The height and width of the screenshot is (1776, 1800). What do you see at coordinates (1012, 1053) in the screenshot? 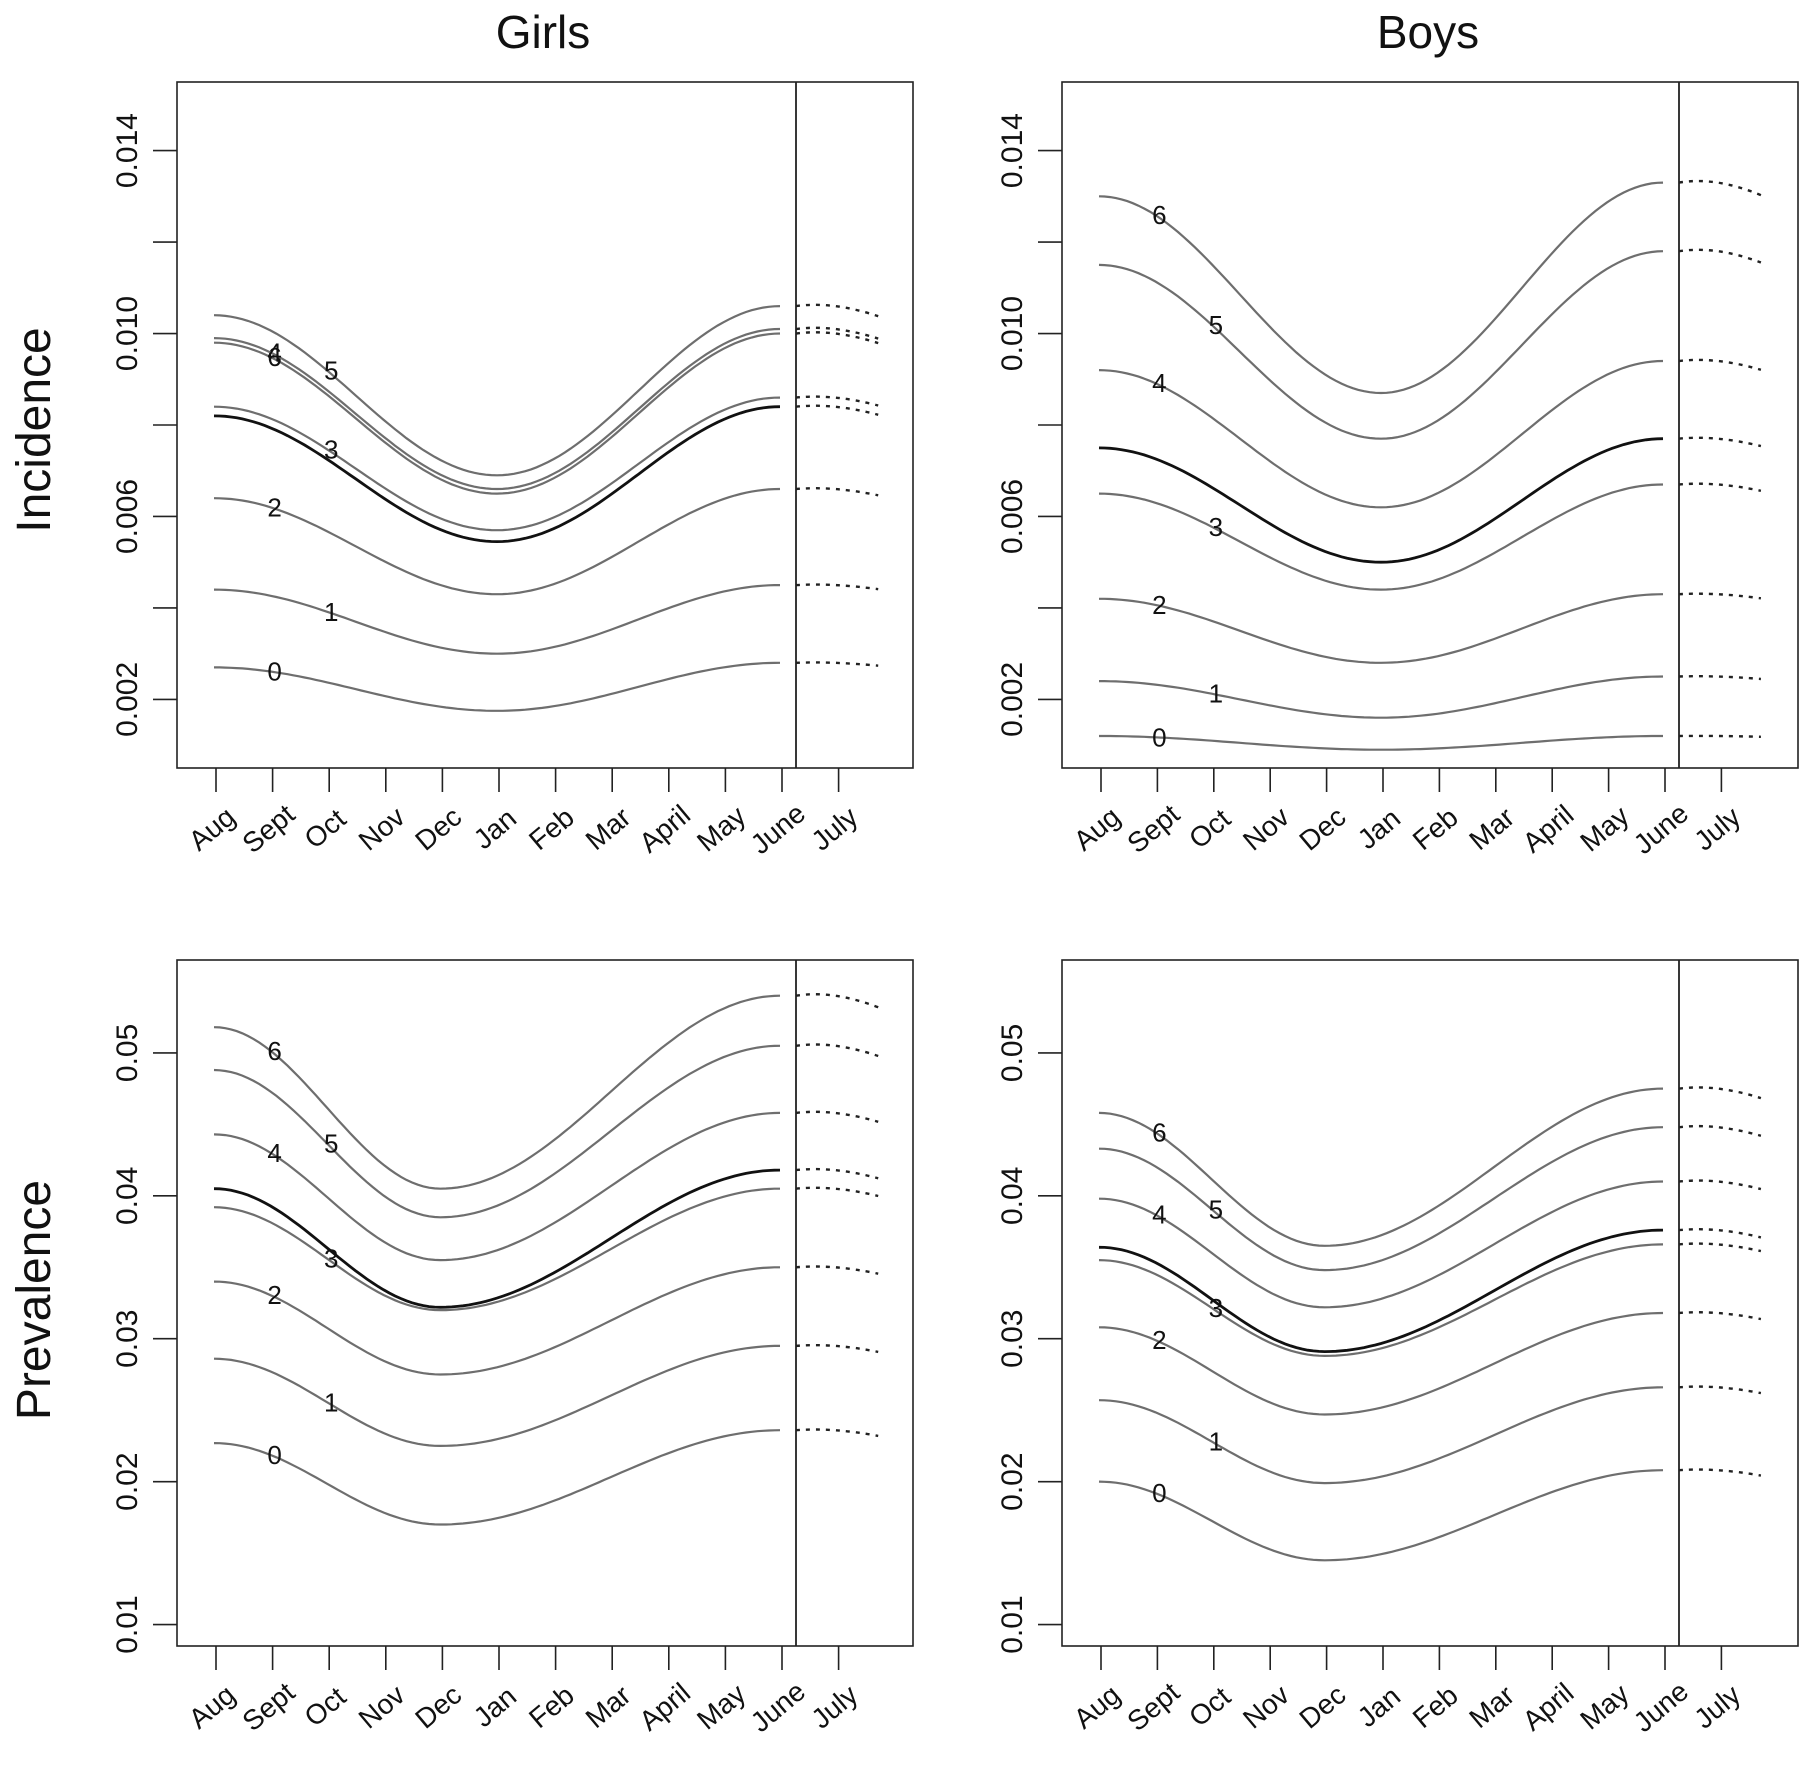
I see `y-tick-label: 0.05` at bounding box center [1012, 1053].